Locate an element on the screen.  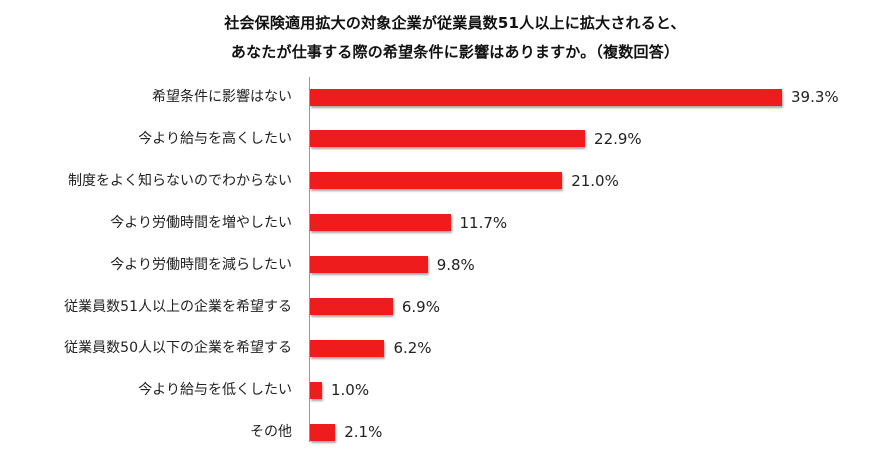
value-label: 21.0% is located at coordinates (595, 180).